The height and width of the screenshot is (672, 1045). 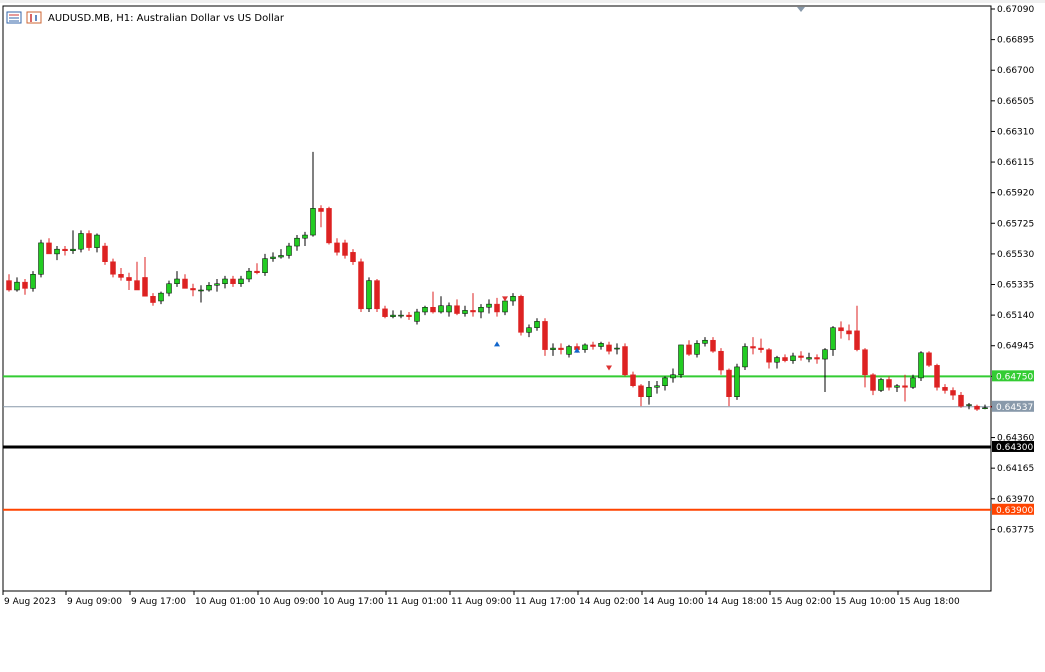 What do you see at coordinates (1015, 194) in the screenshot?
I see `y-tick-label: 0.65920` at bounding box center [1015, 194].